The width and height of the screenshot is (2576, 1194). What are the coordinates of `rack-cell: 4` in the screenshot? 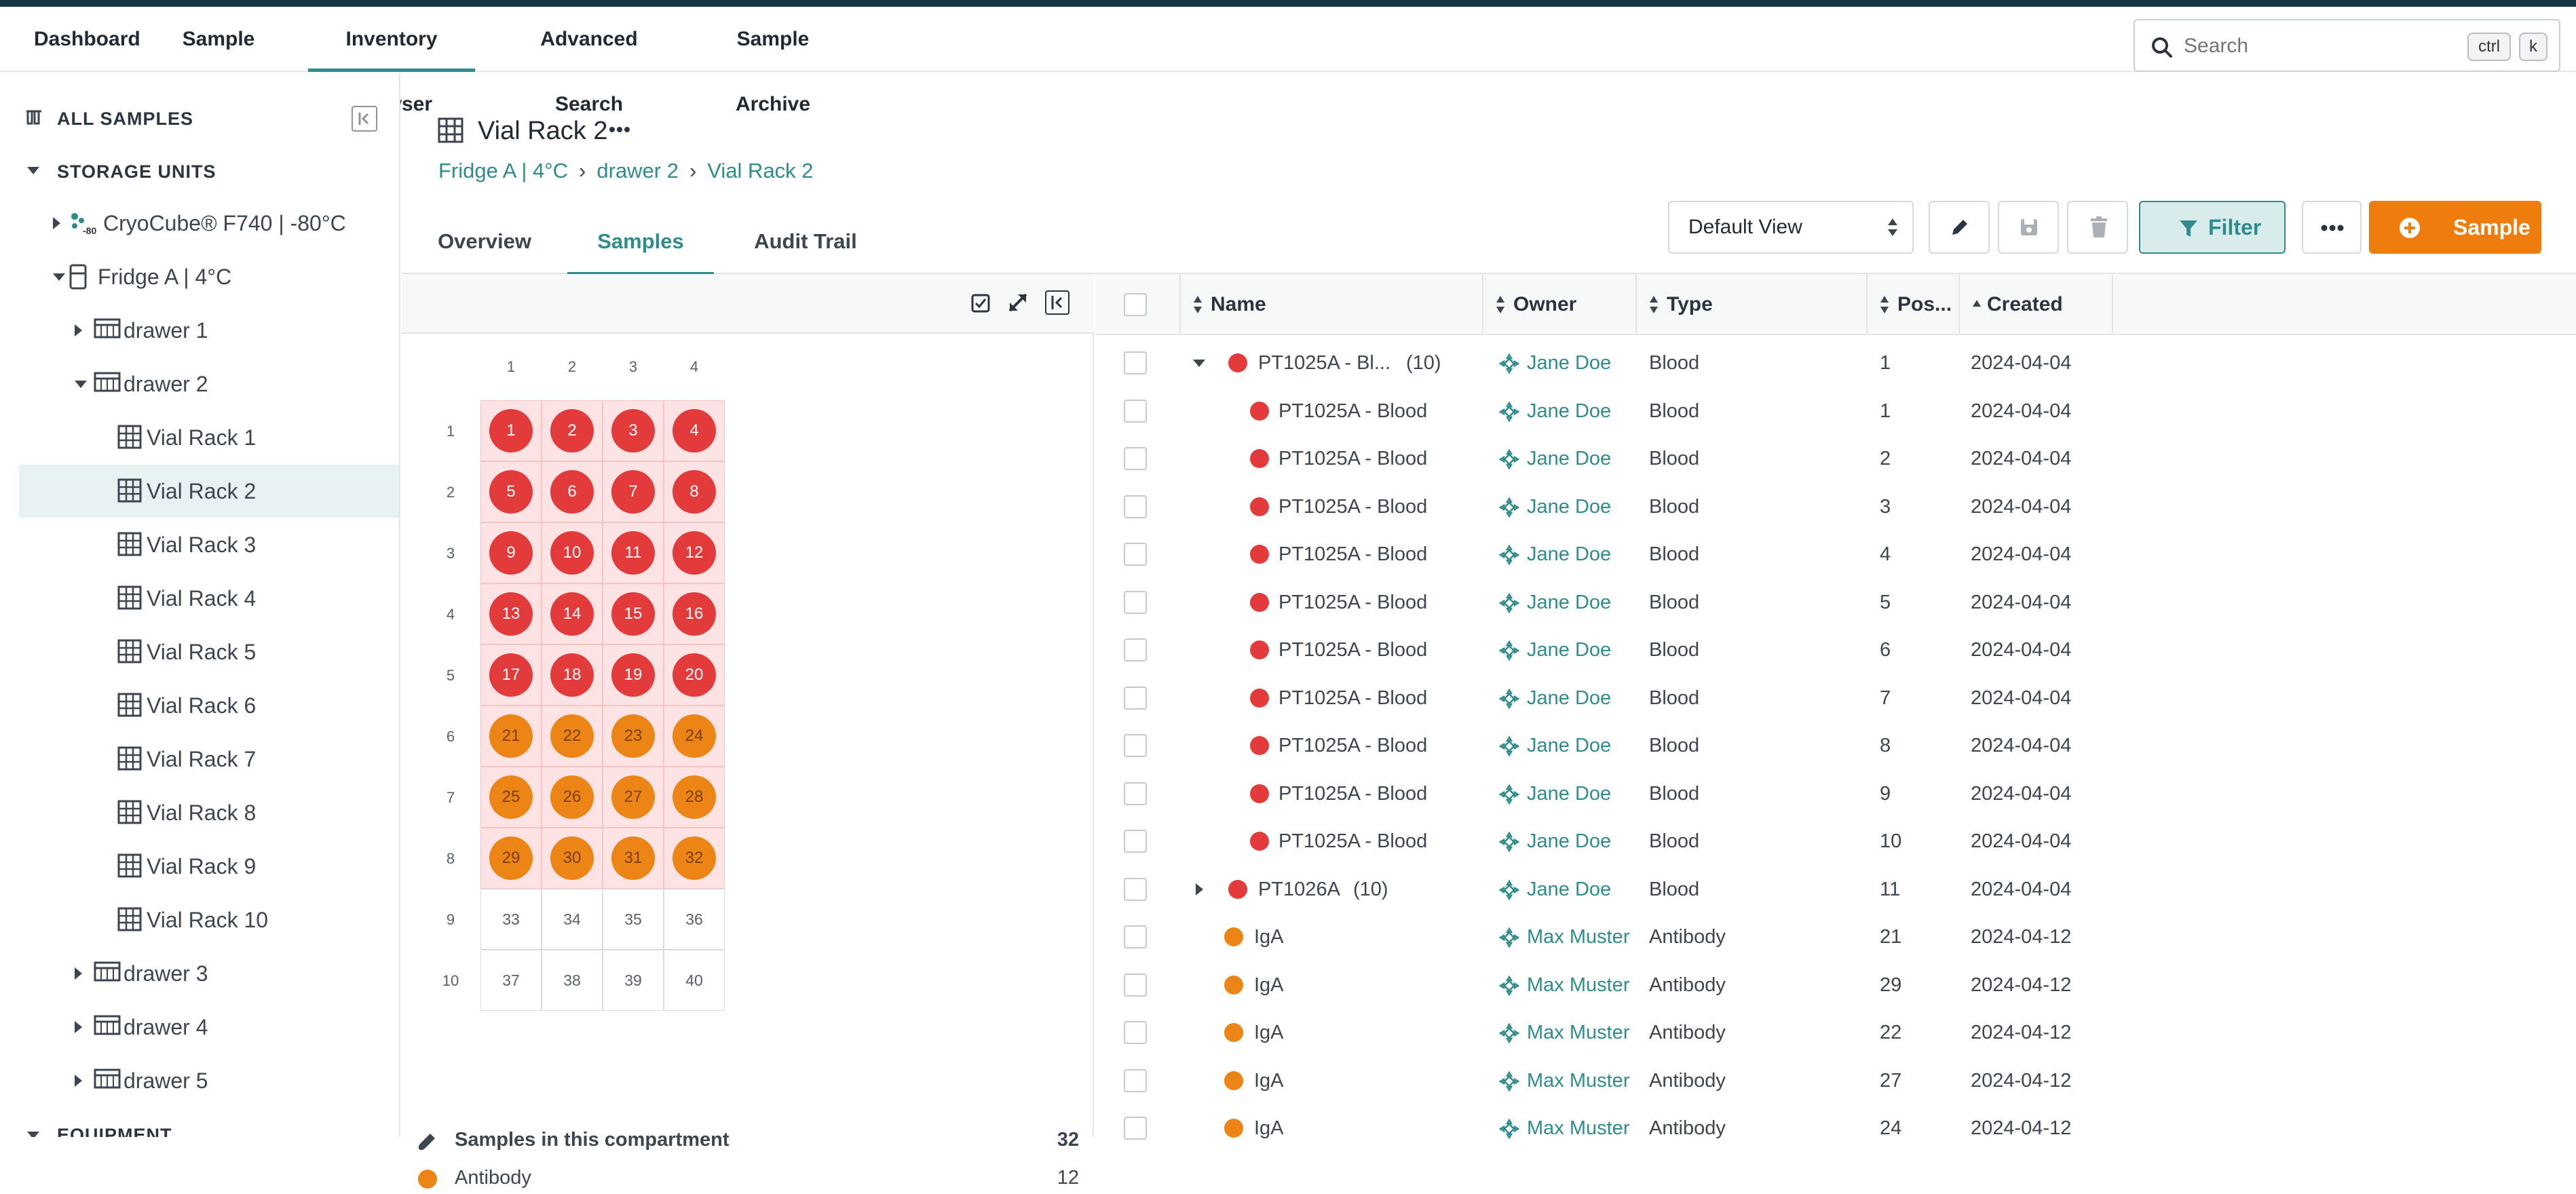 It's located at (694, 431).